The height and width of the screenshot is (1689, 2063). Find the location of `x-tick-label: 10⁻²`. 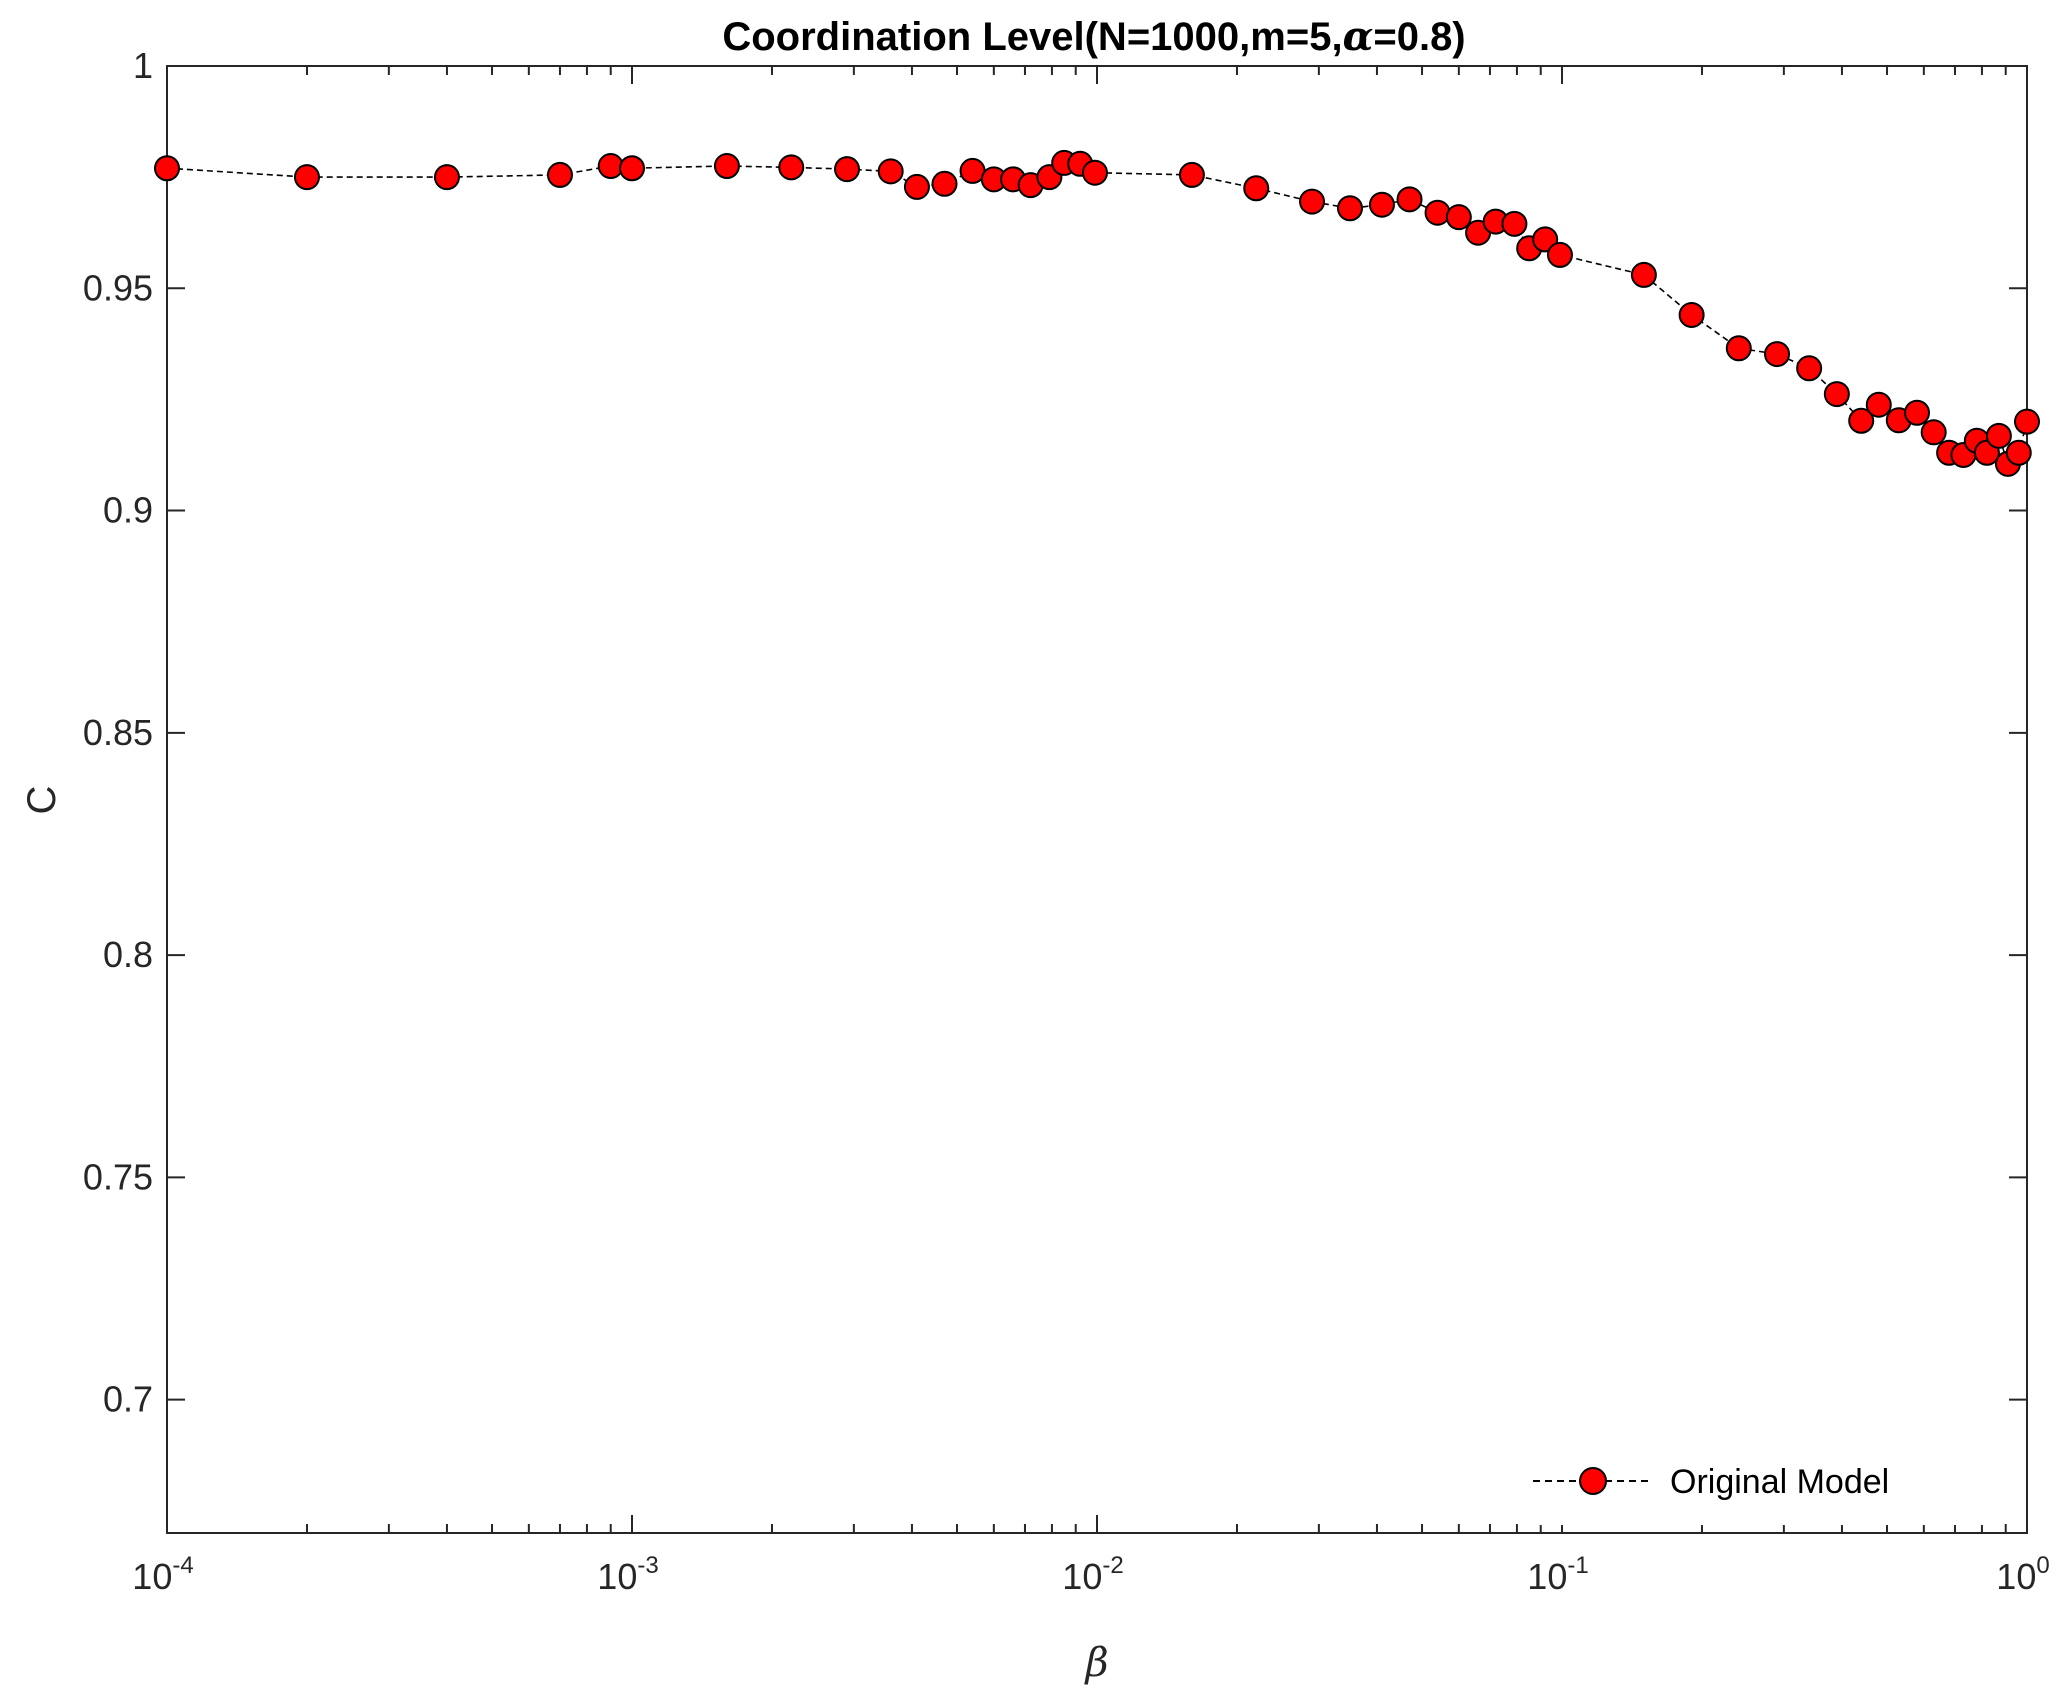

x-tick-label: 10⁻² is located at coordinates (1092, 1574).